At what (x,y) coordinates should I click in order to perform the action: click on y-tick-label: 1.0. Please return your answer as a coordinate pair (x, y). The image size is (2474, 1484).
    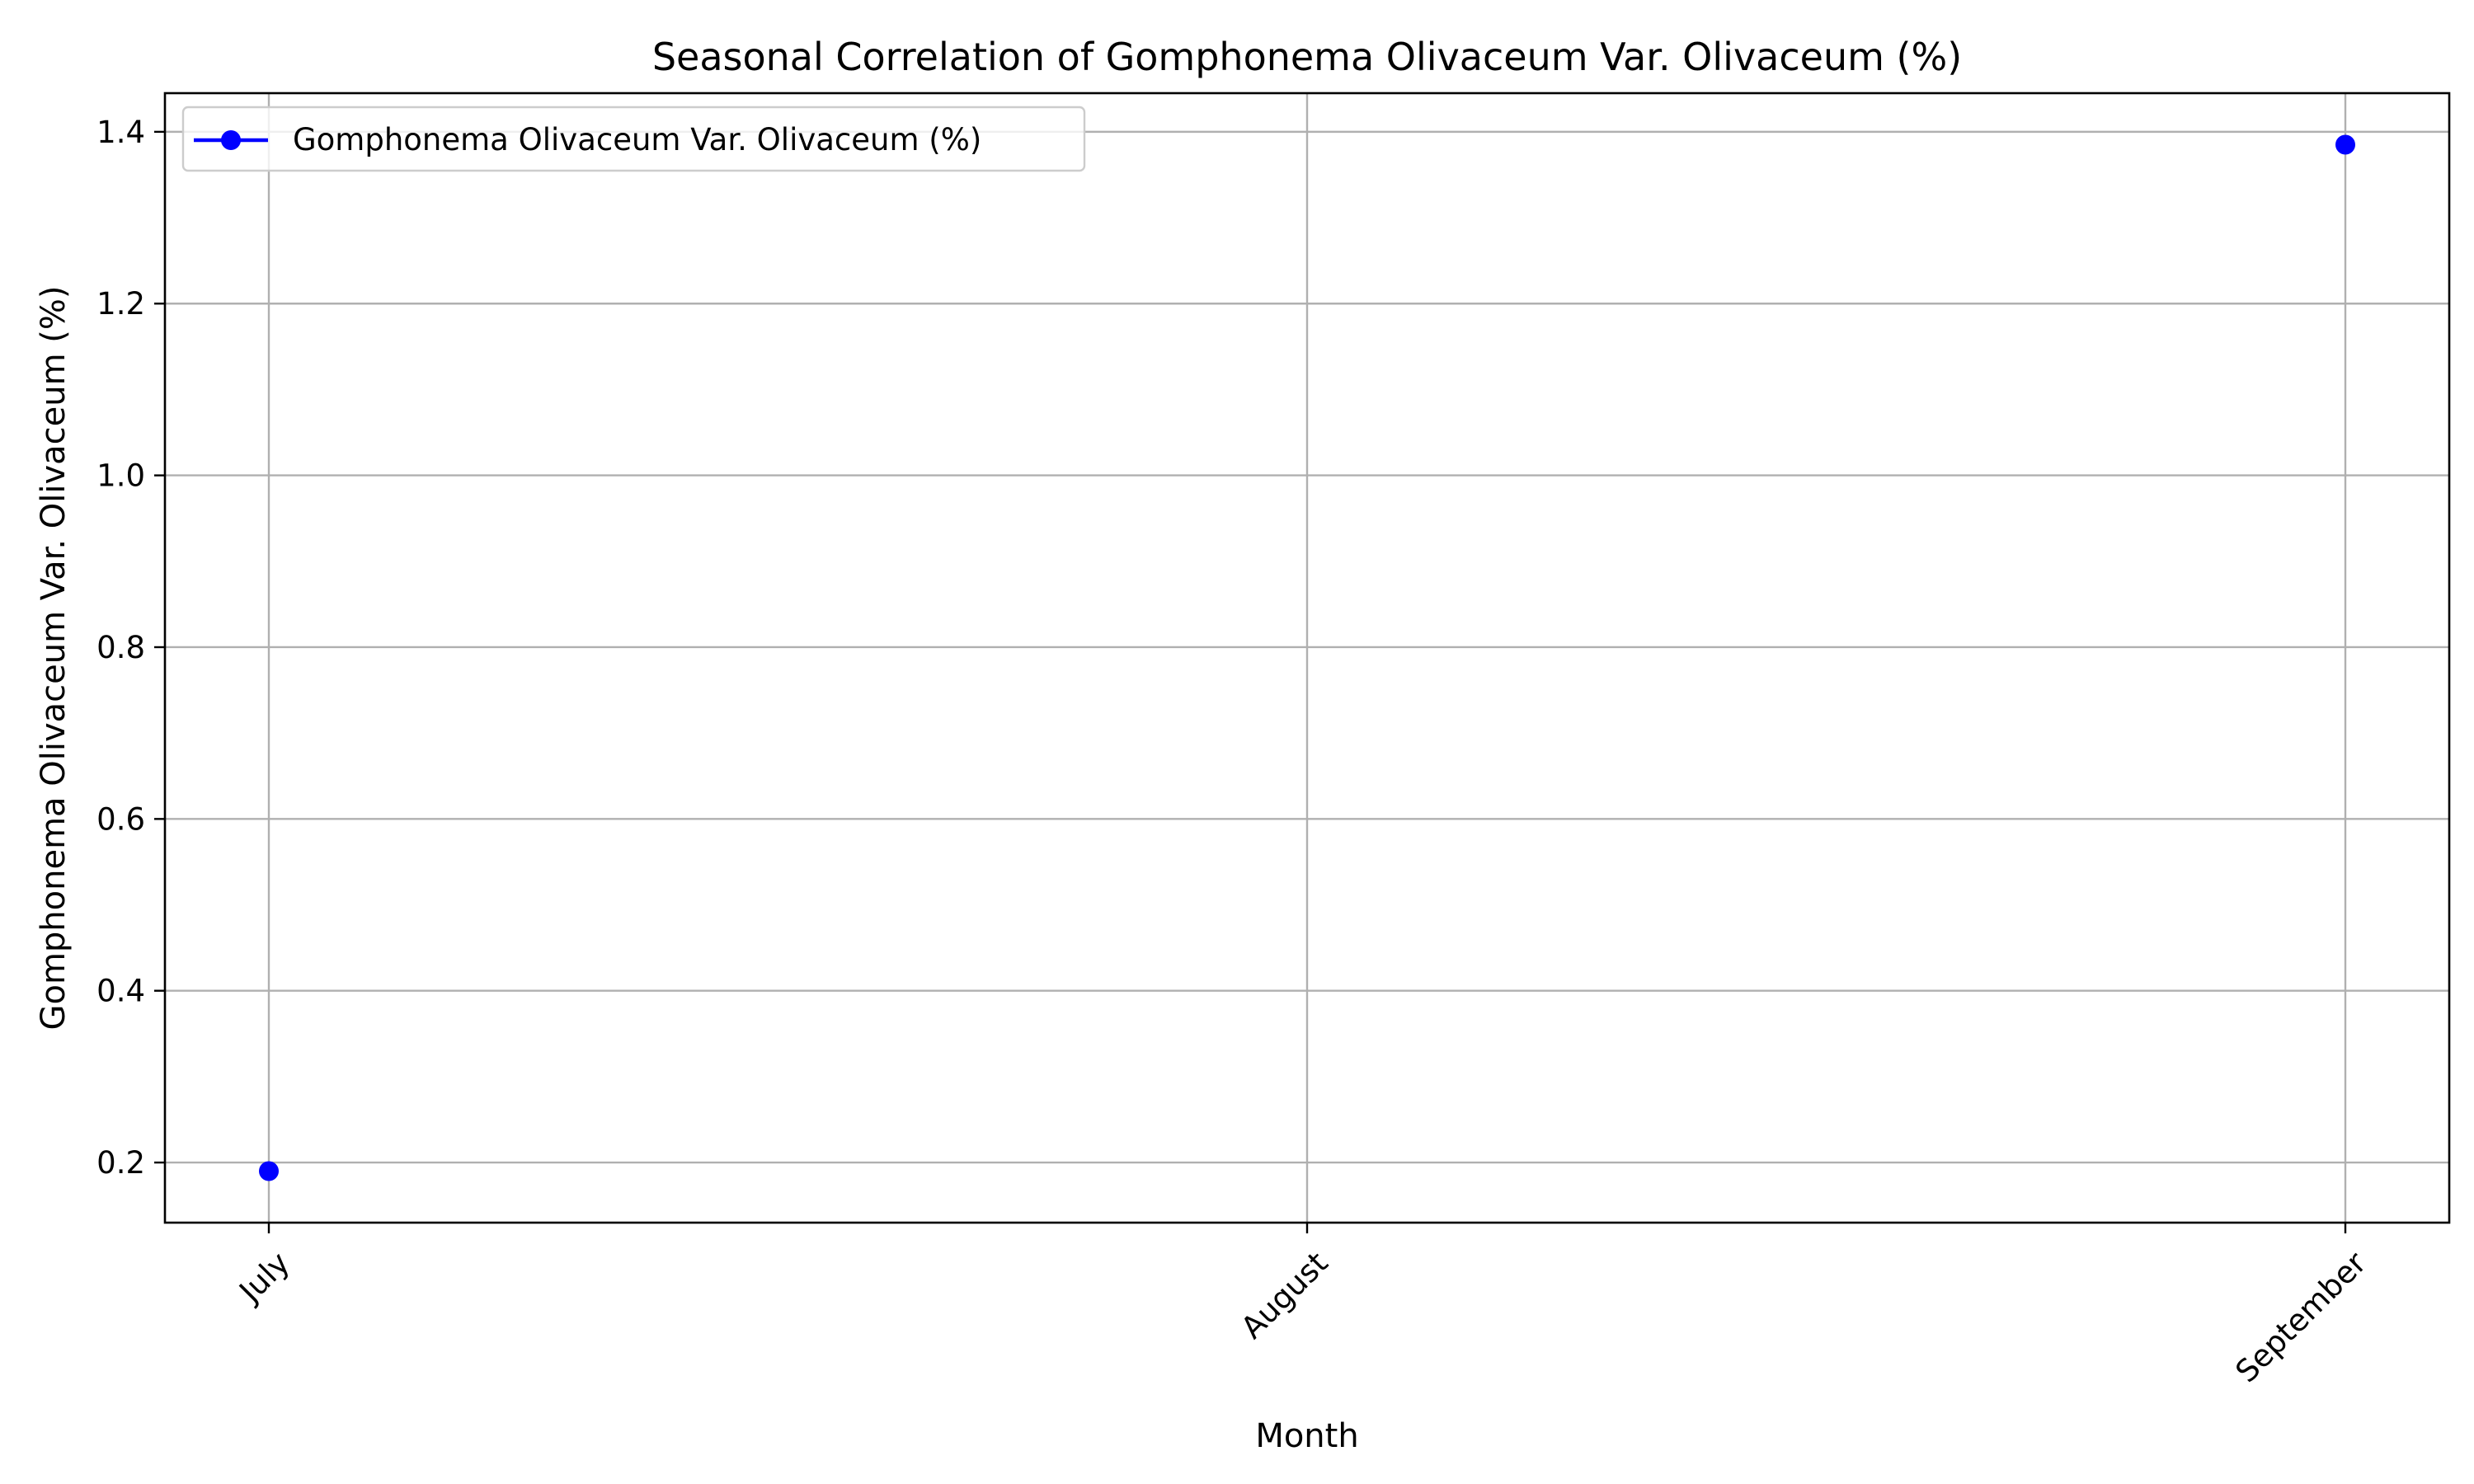
    Looking at the image, I should click on (120, 476).